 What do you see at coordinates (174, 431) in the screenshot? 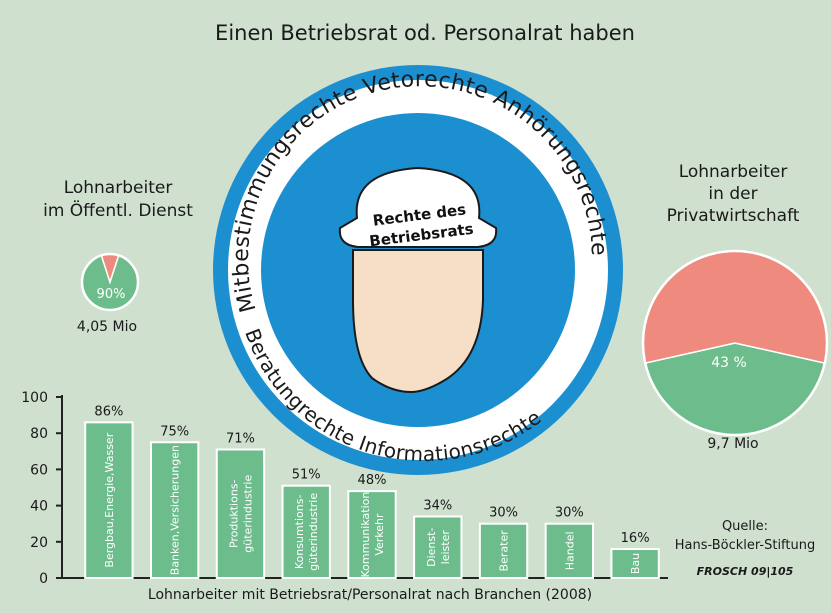
I see `bar-value-label: 75%` at bounding box center [174, 431].